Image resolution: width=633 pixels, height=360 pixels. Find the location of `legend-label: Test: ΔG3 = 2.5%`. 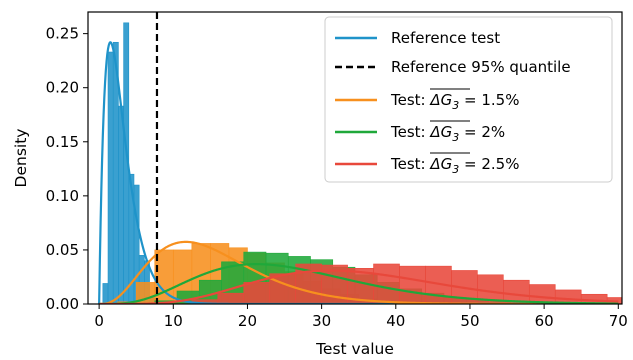

legend-label: Test: ΔG3 = 2.5% is located at coordinates (454, 165).